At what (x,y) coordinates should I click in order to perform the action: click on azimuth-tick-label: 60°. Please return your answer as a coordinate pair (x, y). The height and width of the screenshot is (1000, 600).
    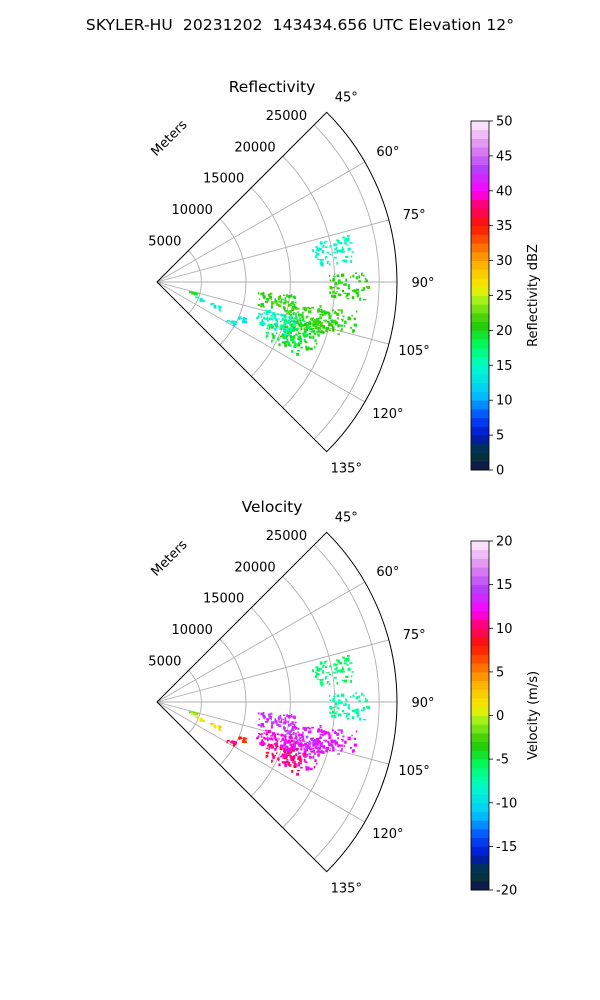
    Looking at the image, I should click on (387, 152).